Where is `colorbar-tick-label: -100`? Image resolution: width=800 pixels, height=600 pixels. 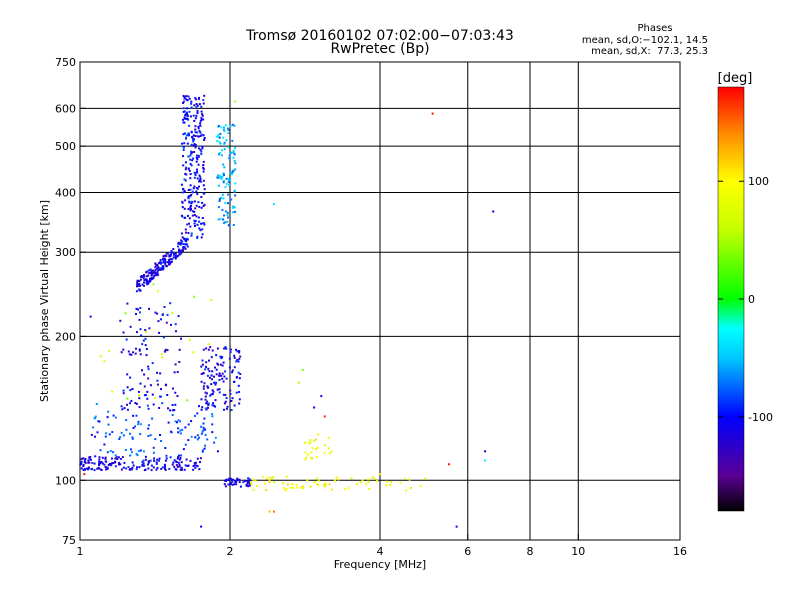 colorbar-tick-label: -100 is located at coordinates (760, 417).